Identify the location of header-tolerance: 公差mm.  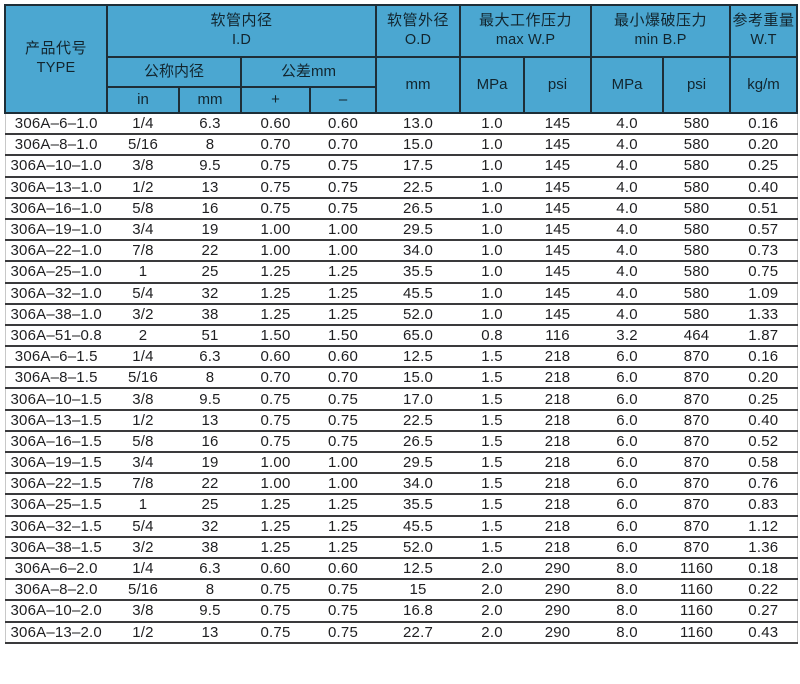
(308, 72).